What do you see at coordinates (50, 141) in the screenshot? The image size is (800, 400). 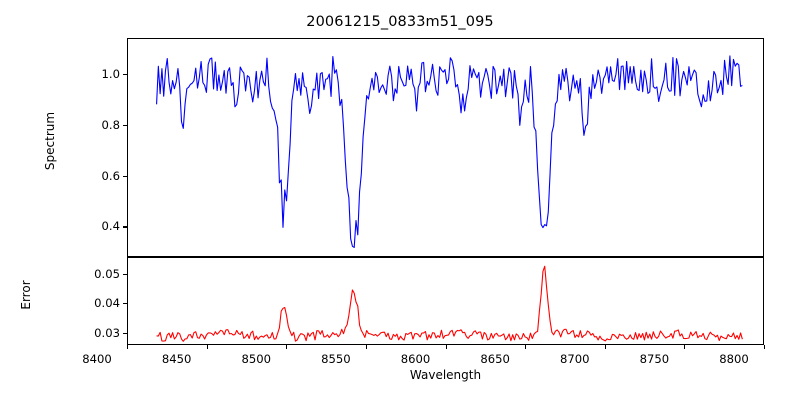 I see `spectrum-y-axis-label: Spectrum` at bounding box center [50, 141].